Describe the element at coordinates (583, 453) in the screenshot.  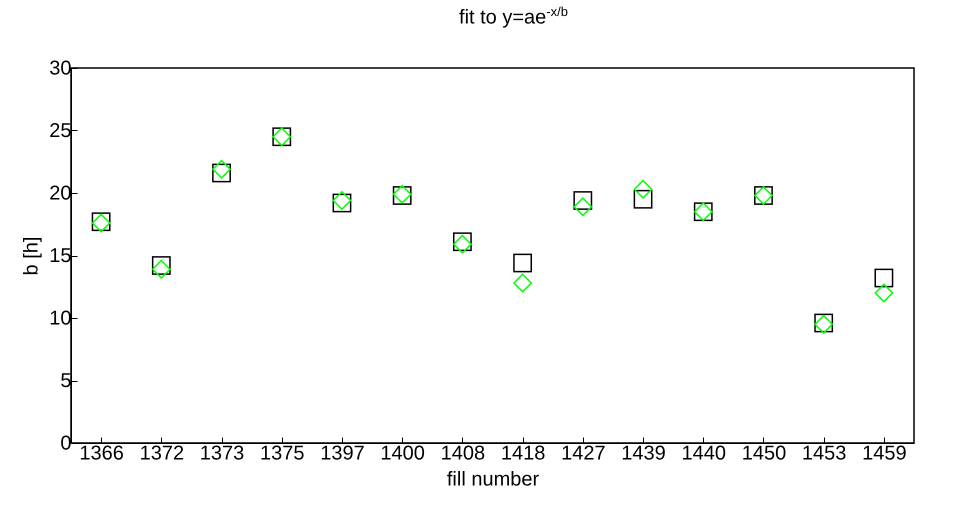
I see `x-tick-label: 1427` at that location.